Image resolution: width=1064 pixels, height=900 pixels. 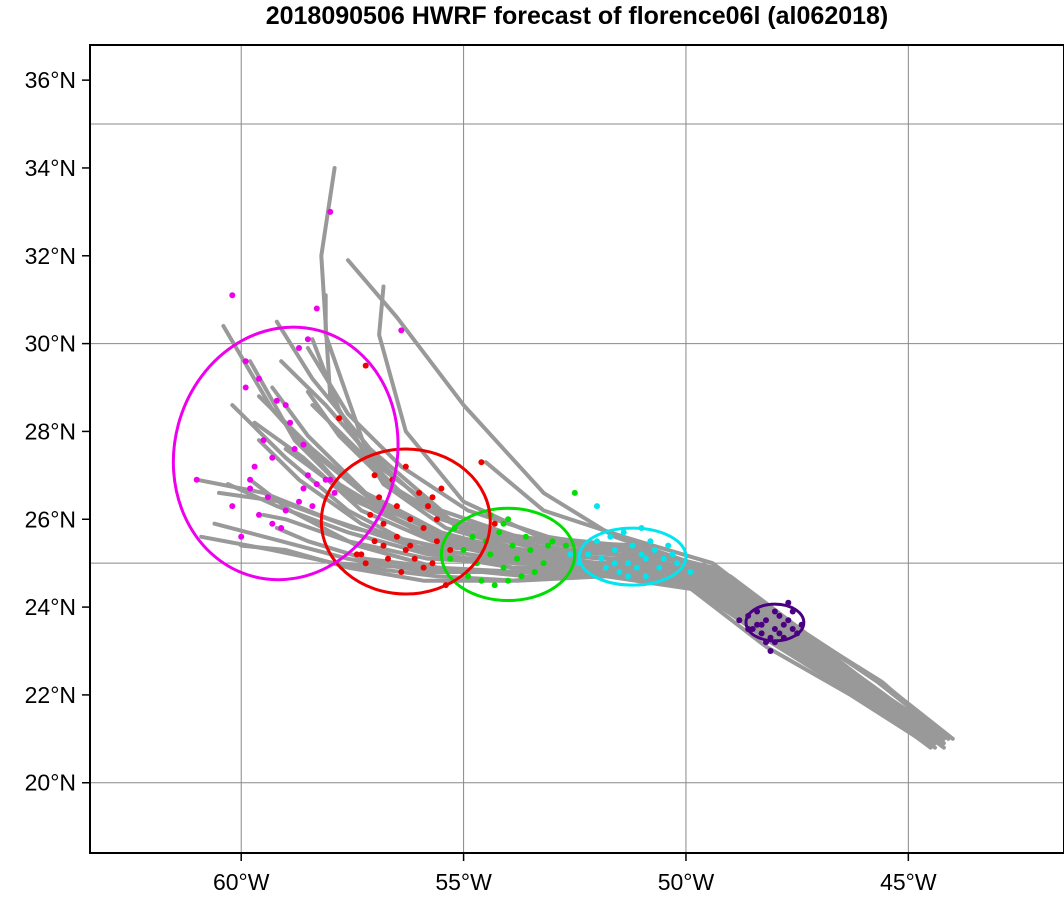 What do you see at coordinates (575, 874) in the screenshot?
I see `x-axis-ticks: 60°W 55°W 50°W 45°W` at bounding box center [575, 874].